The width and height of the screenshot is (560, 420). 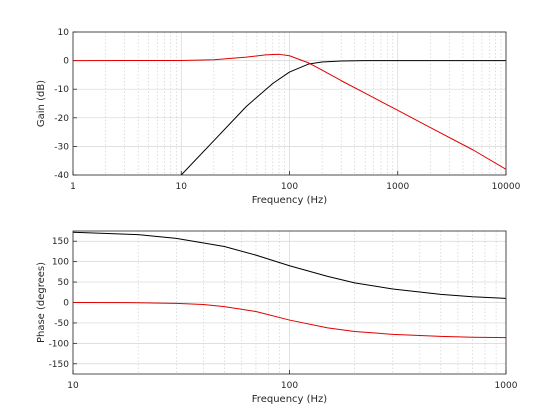 I want to click on gain-x-tick-label: 1000, so click(x=397, y=187).